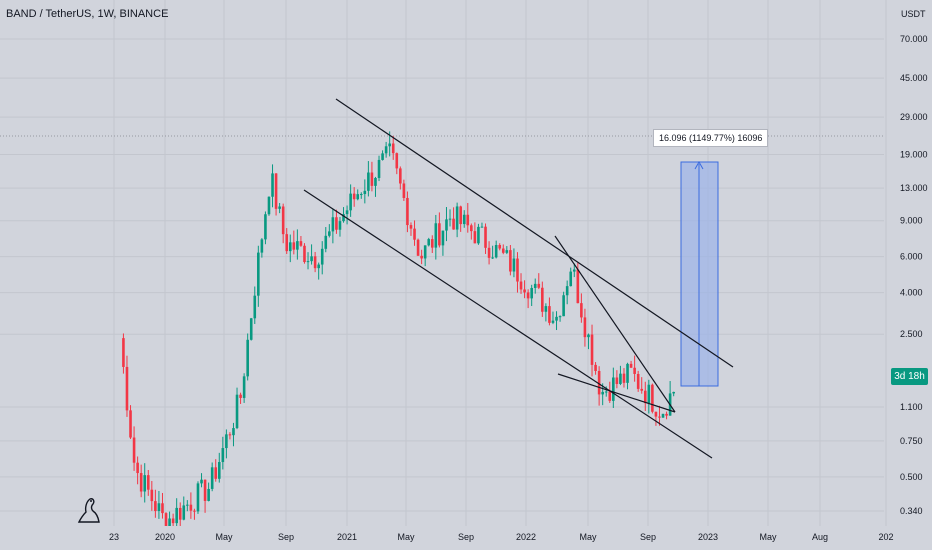  I want to click on price-tick-label: 19.000, so click(914, 155).